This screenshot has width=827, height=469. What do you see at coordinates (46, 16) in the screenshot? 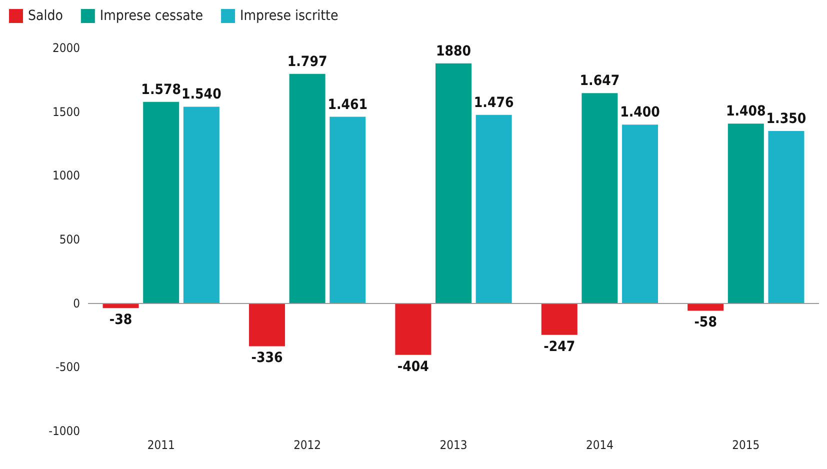
I see `legend-label: Saldo` at bounding box center [46, 16].